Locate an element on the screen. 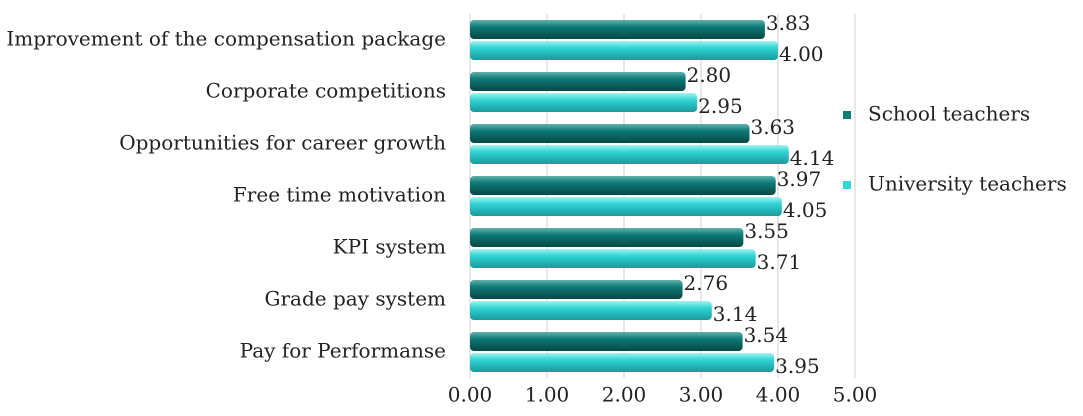 The image size is (1083, 416). x-tick-label: 1.00 is located at coordinates (547, 395).